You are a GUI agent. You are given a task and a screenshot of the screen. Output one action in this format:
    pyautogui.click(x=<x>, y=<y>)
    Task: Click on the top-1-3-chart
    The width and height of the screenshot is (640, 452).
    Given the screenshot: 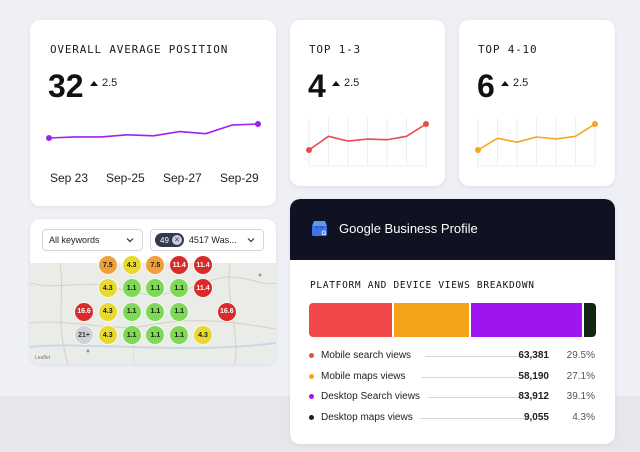 What is the action you would take?
    pyautogui.click(x=367, y=142)
    